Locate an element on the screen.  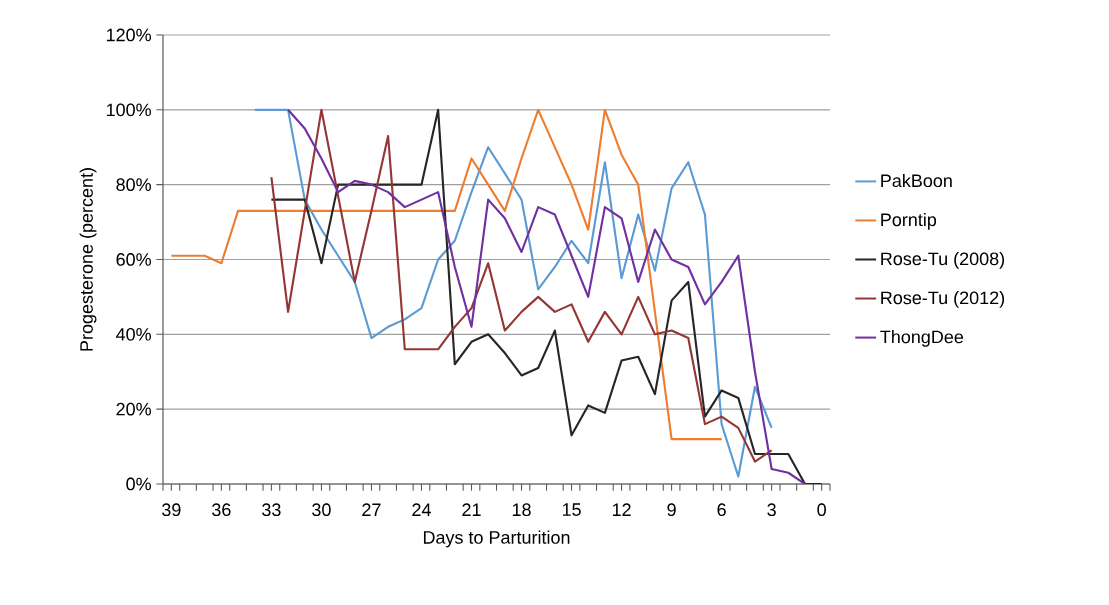
x-tick-label: 18 is located at coordinates (521, 510).